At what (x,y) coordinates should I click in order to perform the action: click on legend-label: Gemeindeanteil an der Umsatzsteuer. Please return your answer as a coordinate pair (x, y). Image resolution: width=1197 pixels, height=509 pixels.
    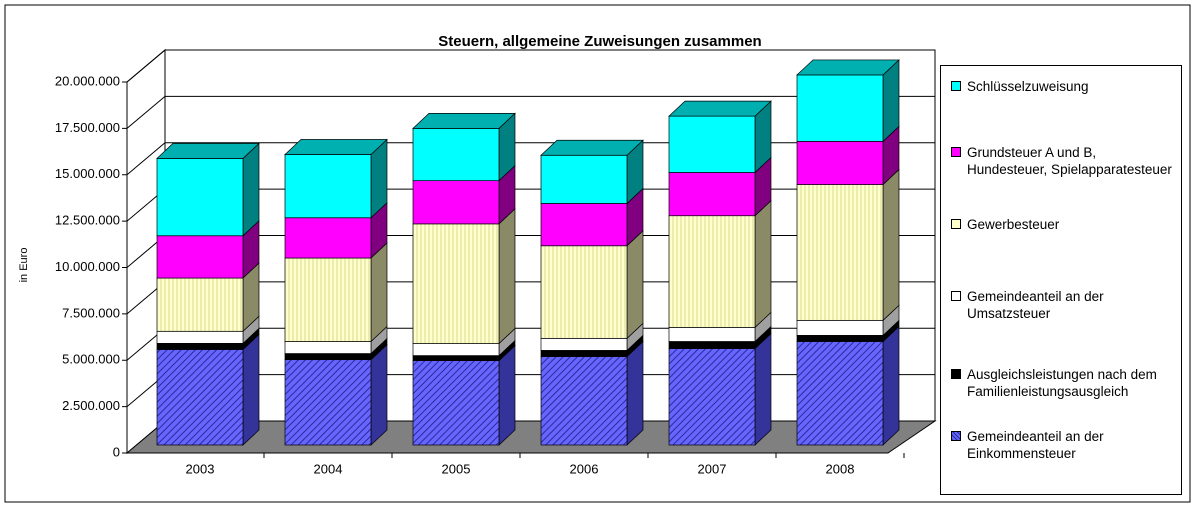
    Looking at the image, I should click on (1035, 305).